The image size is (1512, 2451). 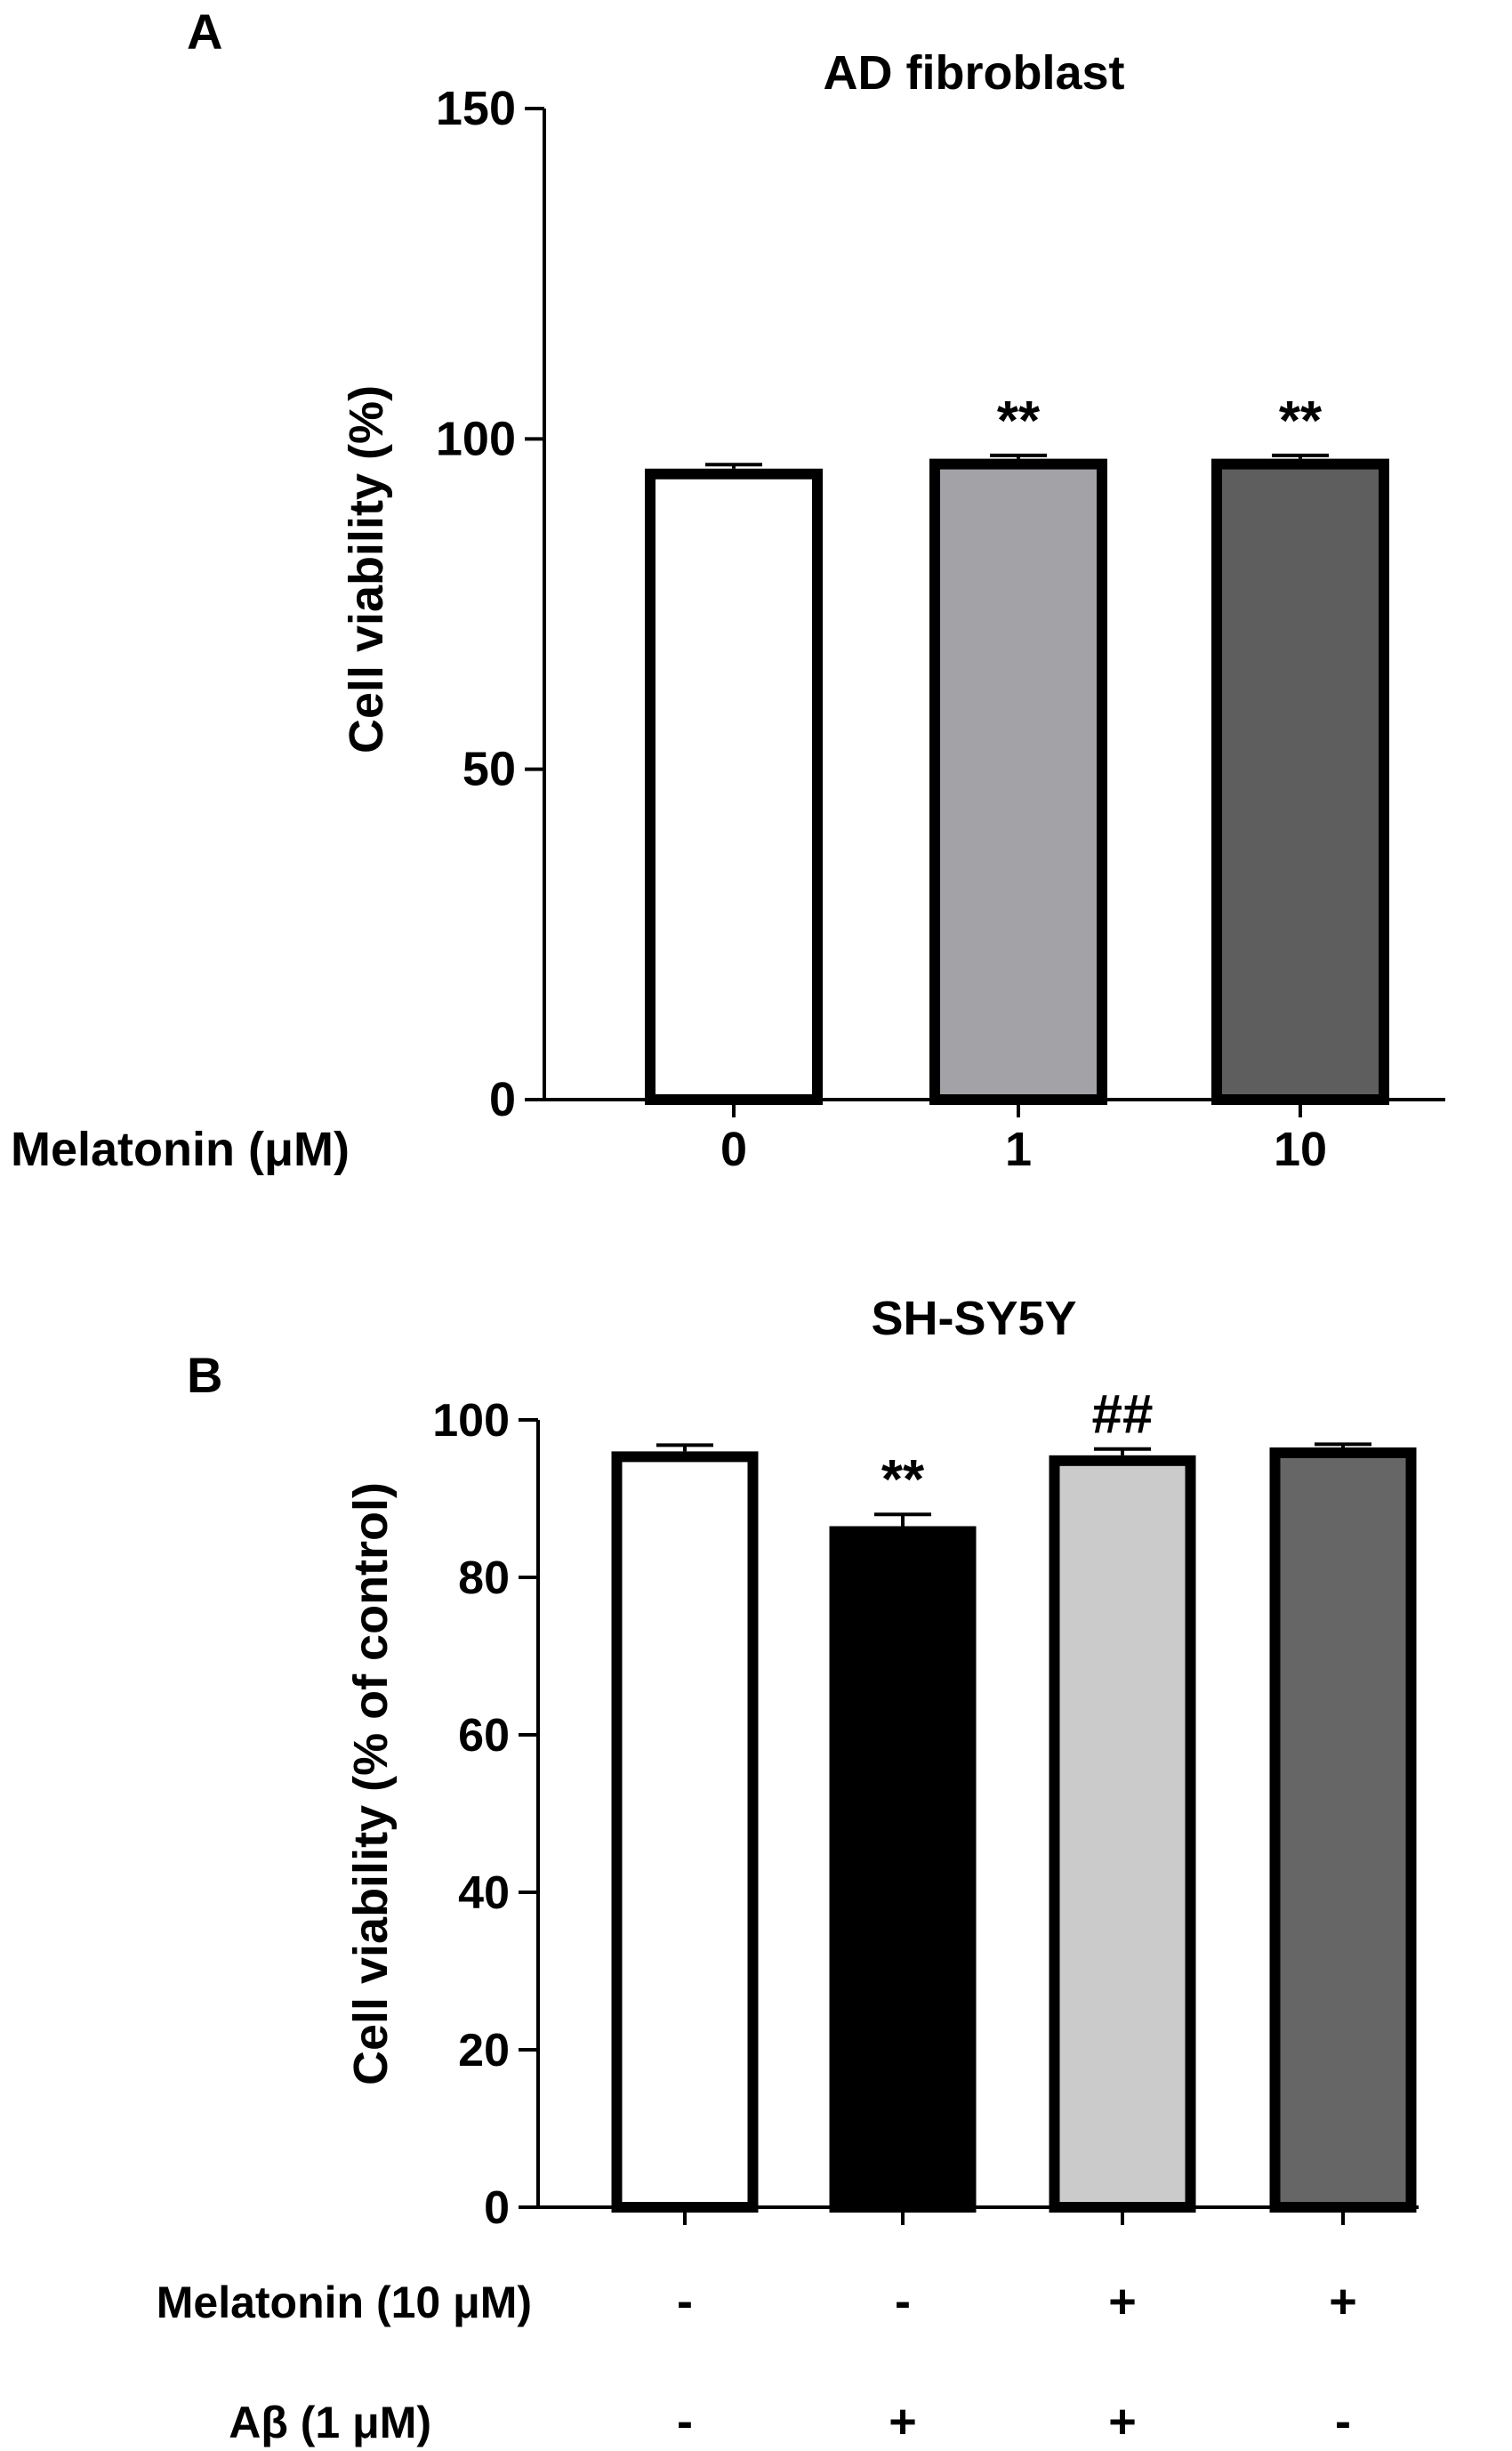 What do you see at coordinates (733, 1149) in the screenshot?
I see `chart-a-x-tick-label: 0` at bounding box center [733, 1149].